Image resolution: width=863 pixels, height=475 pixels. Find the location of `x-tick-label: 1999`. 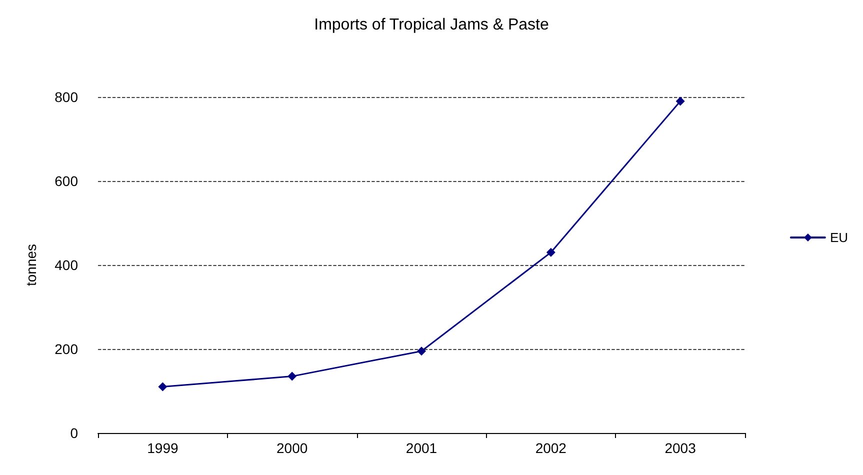

x-tick-label: 1999 is located at coordinates (162, 448).